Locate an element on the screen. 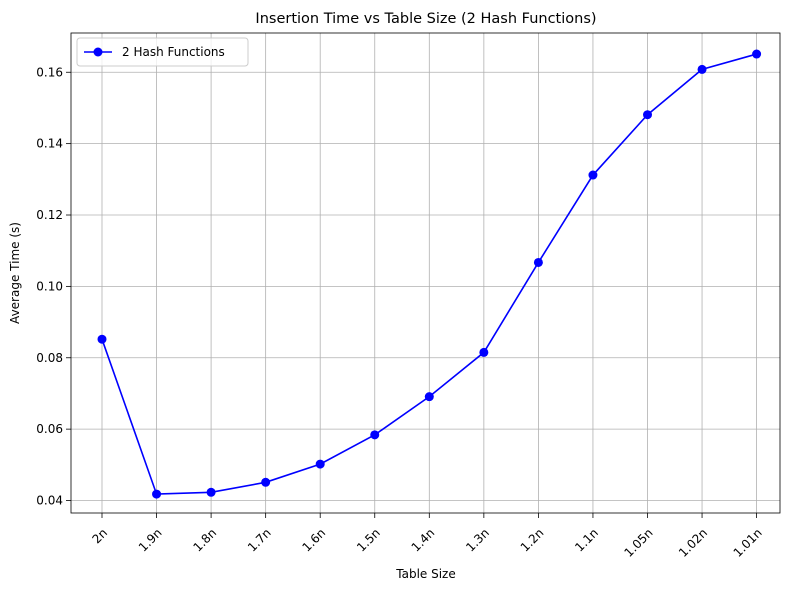 The height and width of the screenshot is (590, 790). legend: 2 Hash Functions is located at coordinates (162, 52).